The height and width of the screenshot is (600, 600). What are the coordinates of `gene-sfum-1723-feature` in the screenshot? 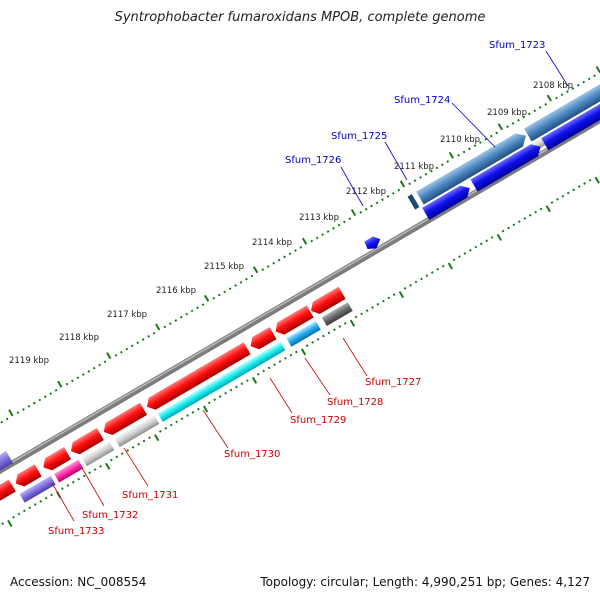 It's located at (562, 104).